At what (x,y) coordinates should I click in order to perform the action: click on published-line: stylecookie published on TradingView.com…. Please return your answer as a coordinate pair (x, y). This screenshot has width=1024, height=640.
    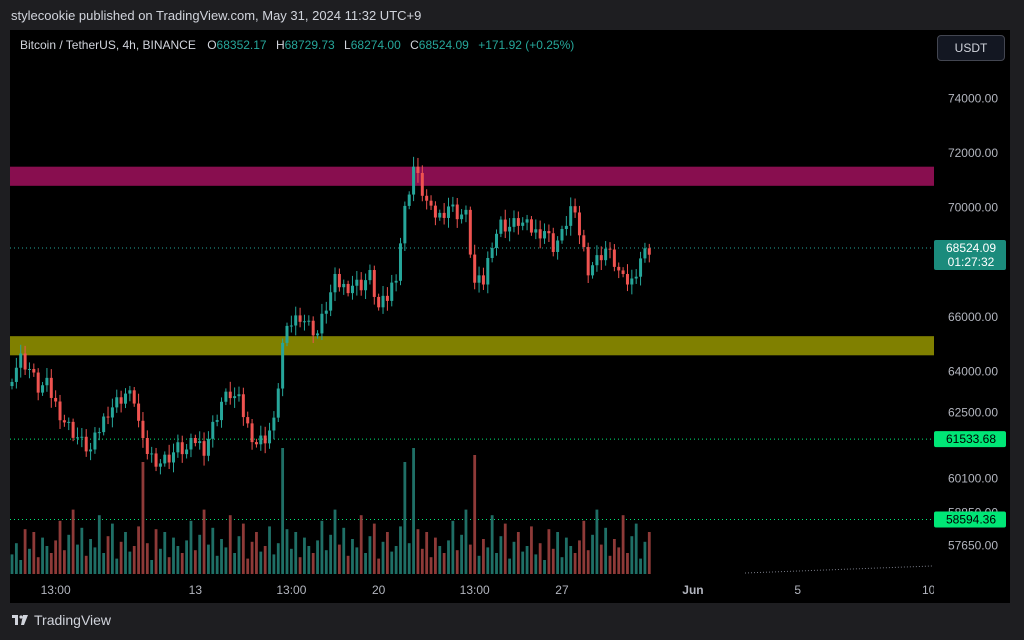
    Looking at the image, I should click on (216, 15).